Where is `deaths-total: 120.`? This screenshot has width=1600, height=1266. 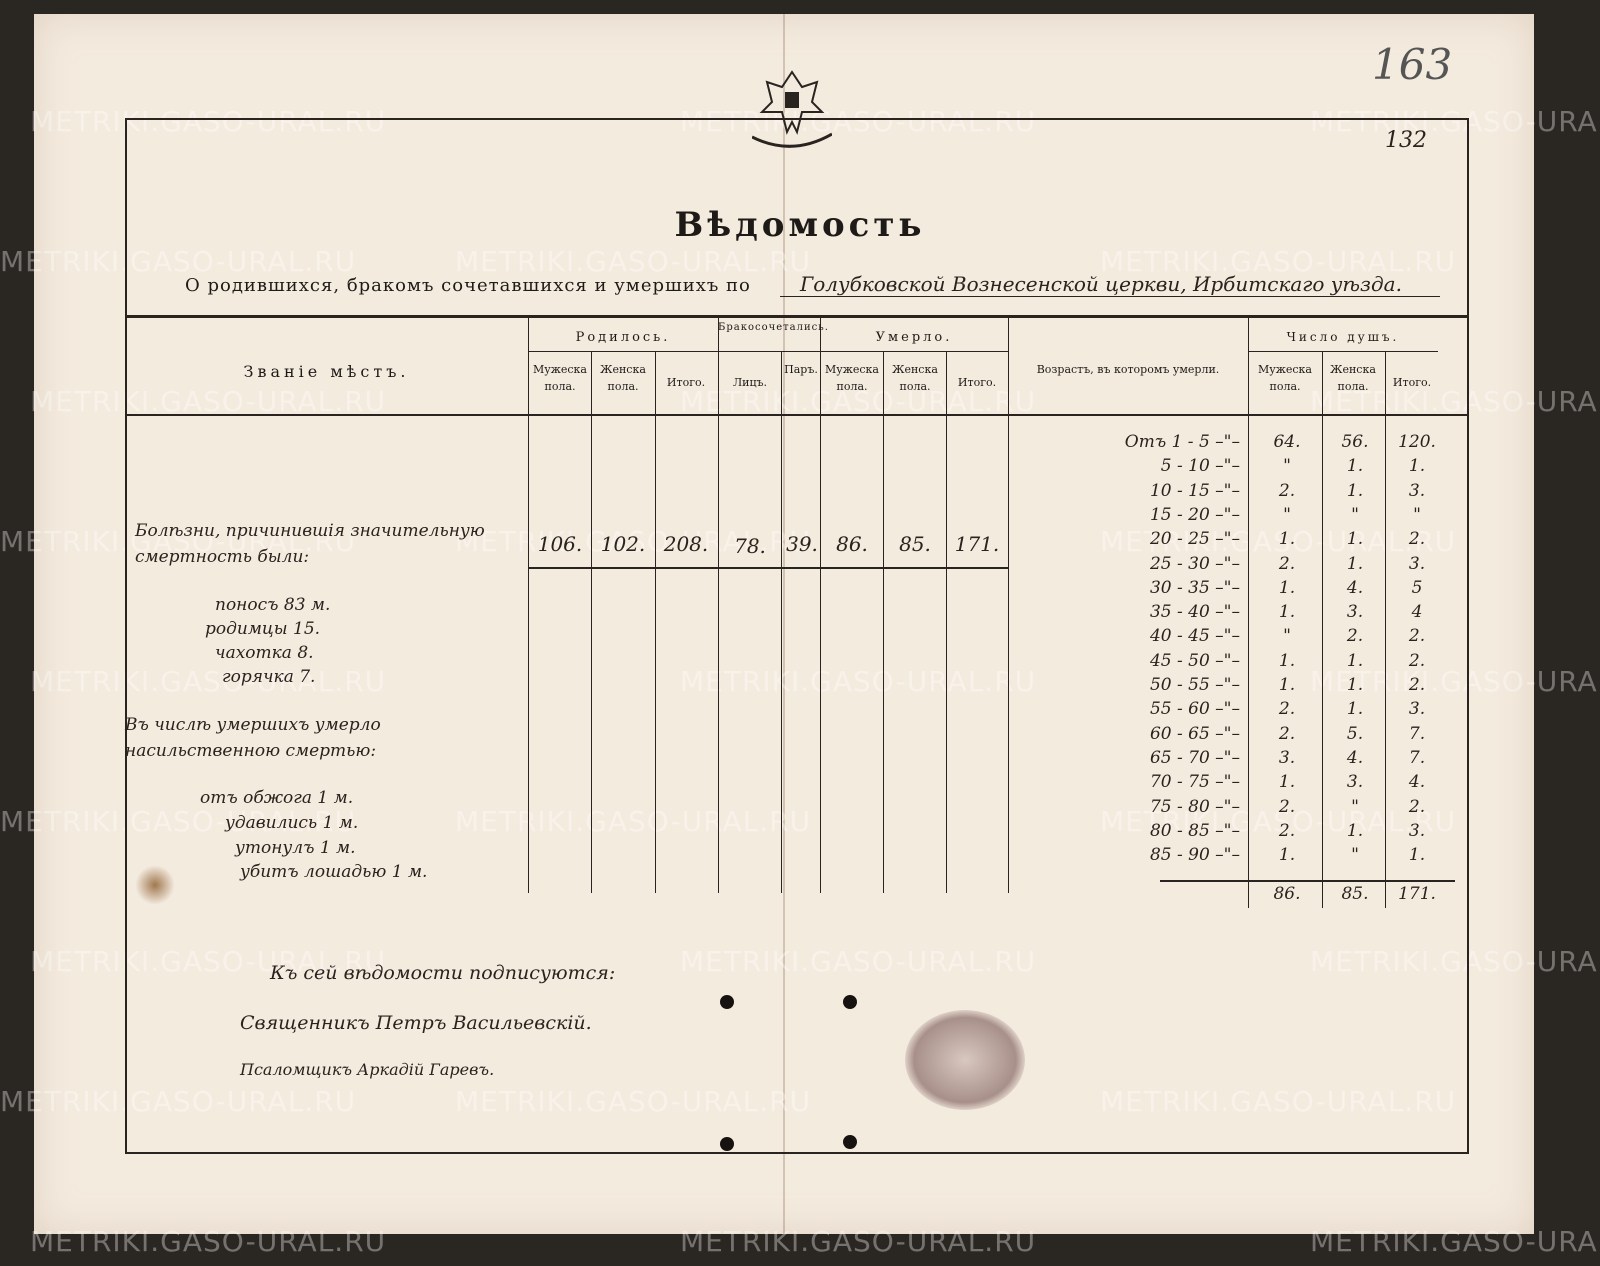
deaths-total: 120. is located at coordinates (1417, 442).